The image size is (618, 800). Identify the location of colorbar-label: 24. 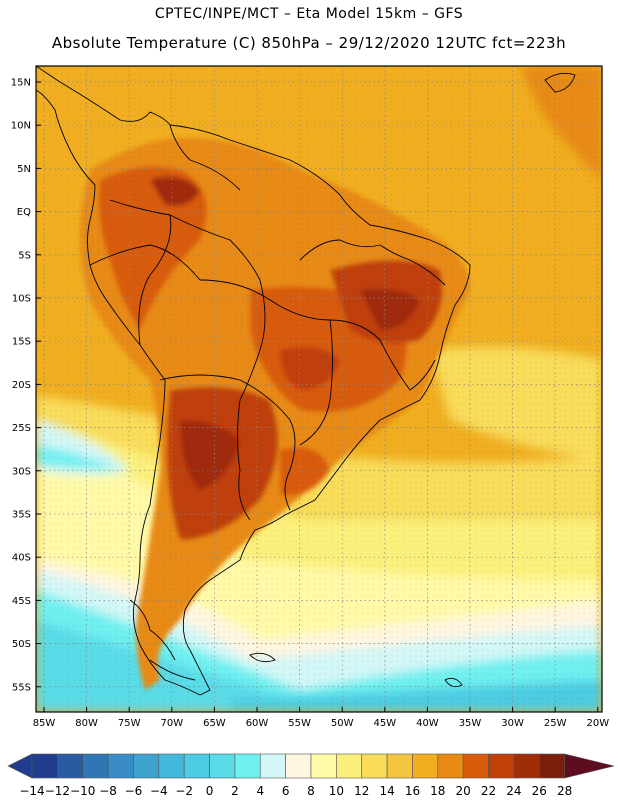
(513, 791).